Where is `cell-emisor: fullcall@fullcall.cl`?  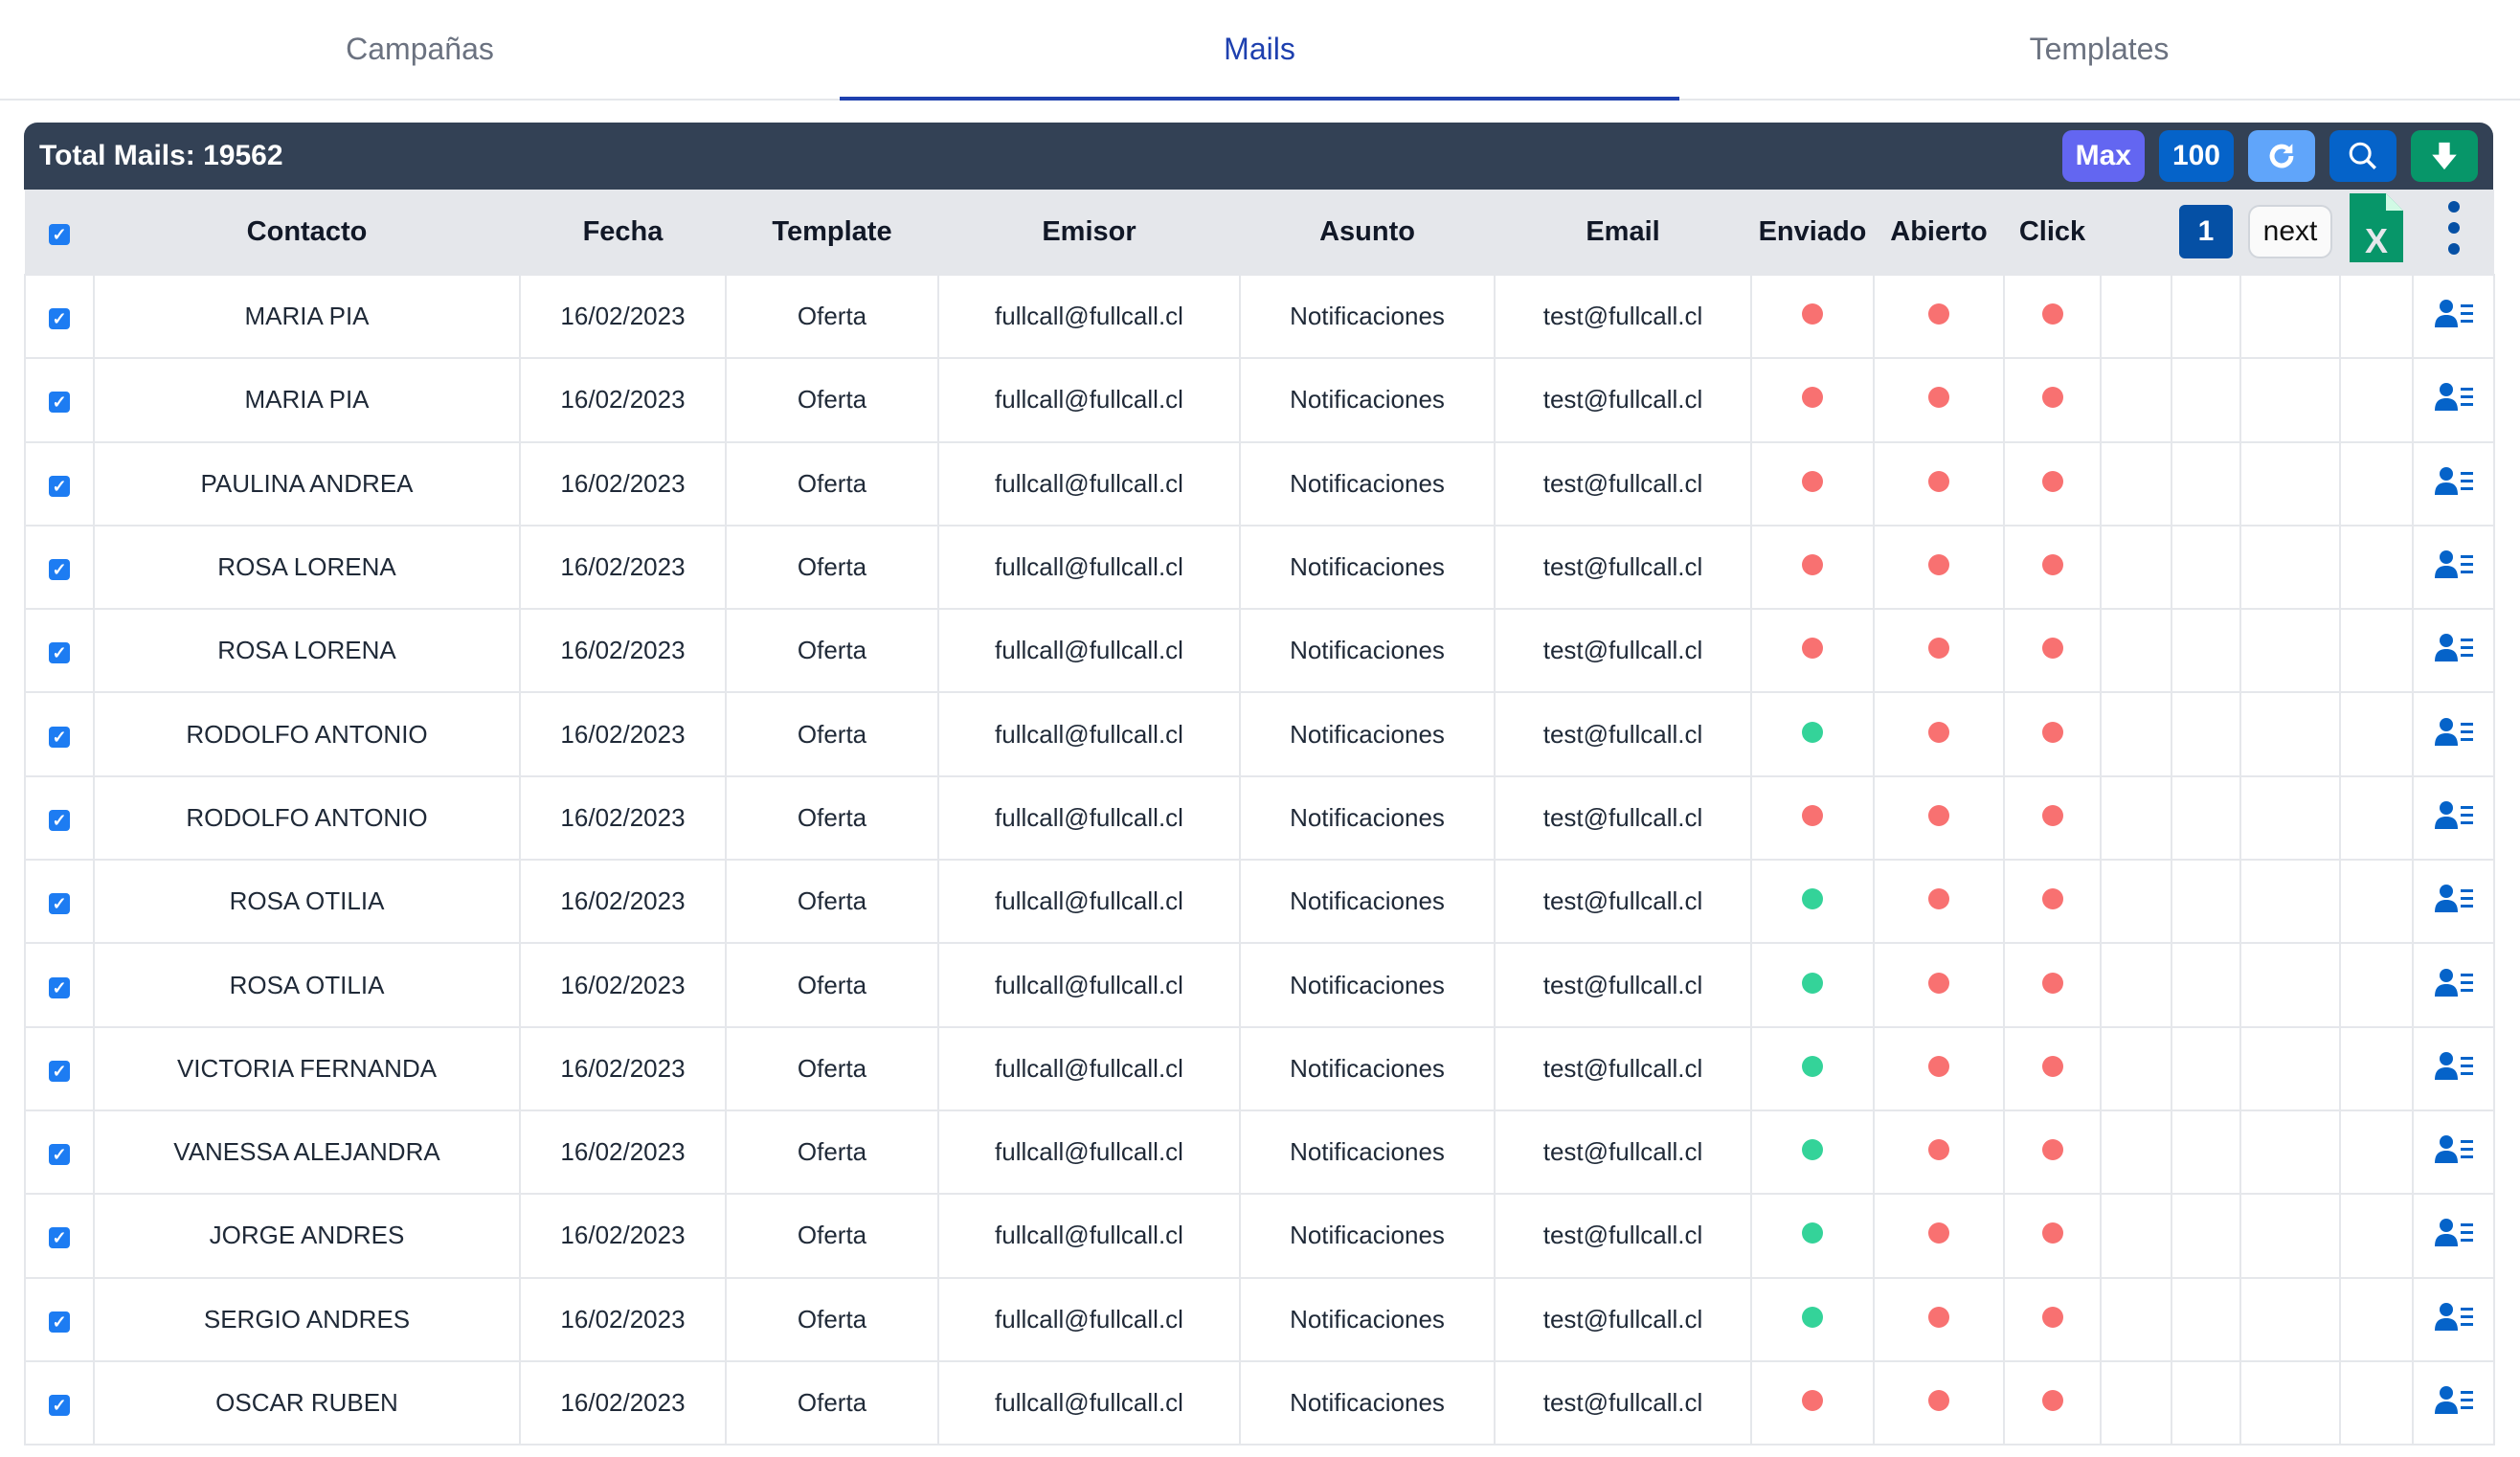
cell-emisor: fullcall@fullcall.cl is located at coordinates (1089, 818).